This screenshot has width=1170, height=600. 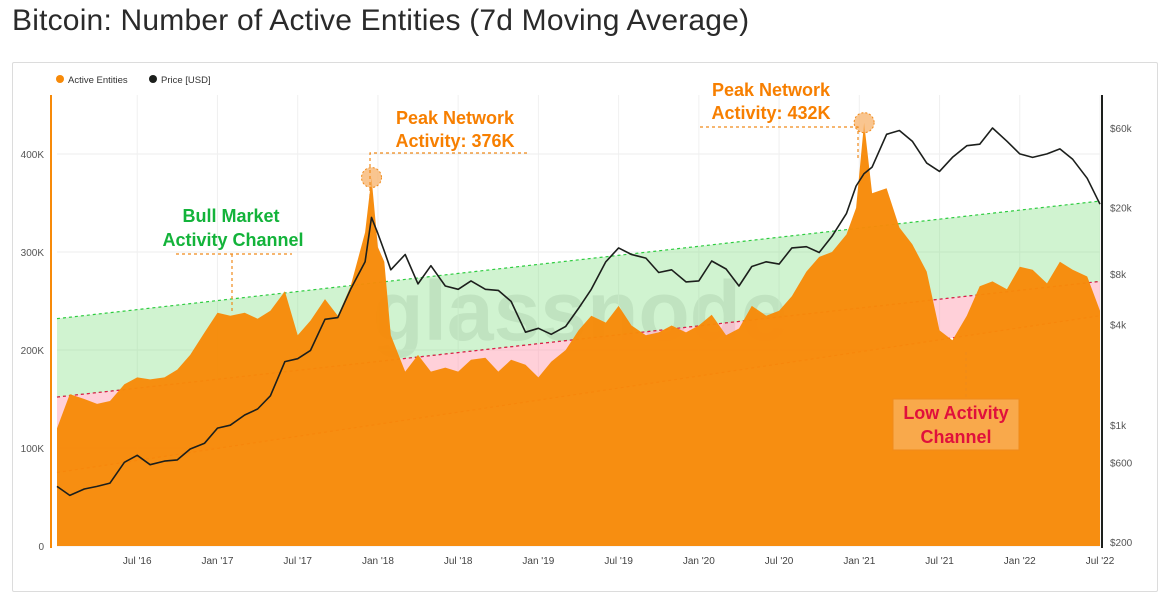 I want to click on annotation-low-line2: Channel, so click(x=955, y=437).